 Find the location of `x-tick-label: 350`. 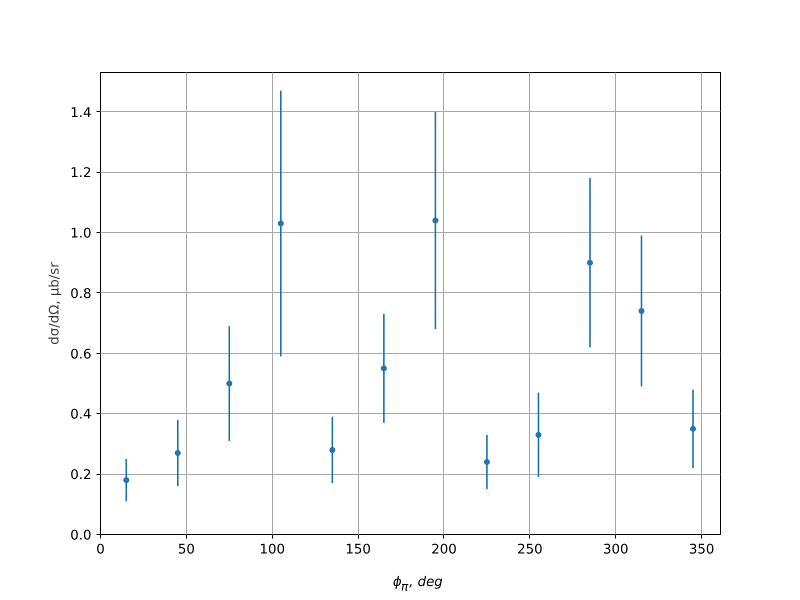

x-tick-label: 350 is located at coordinates (701, 550).